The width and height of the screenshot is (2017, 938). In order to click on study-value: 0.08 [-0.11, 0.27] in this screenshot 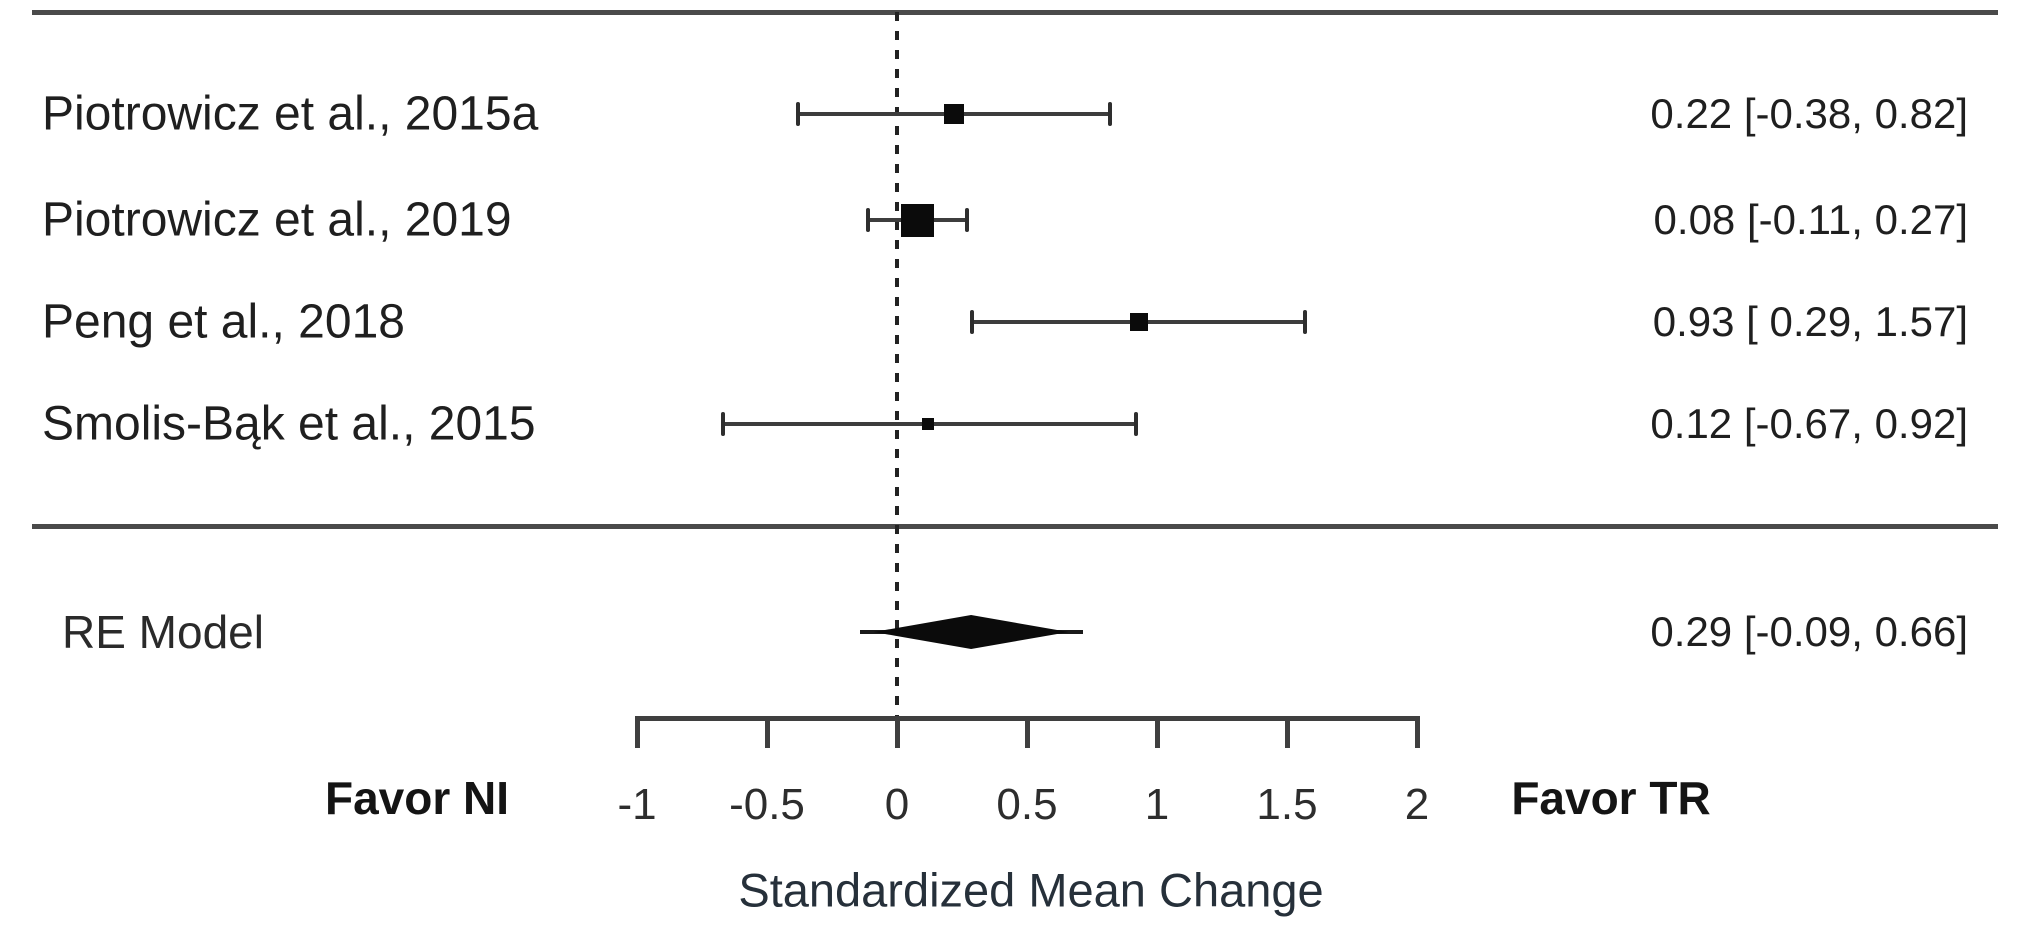, I will do `click(1810, 219)`.